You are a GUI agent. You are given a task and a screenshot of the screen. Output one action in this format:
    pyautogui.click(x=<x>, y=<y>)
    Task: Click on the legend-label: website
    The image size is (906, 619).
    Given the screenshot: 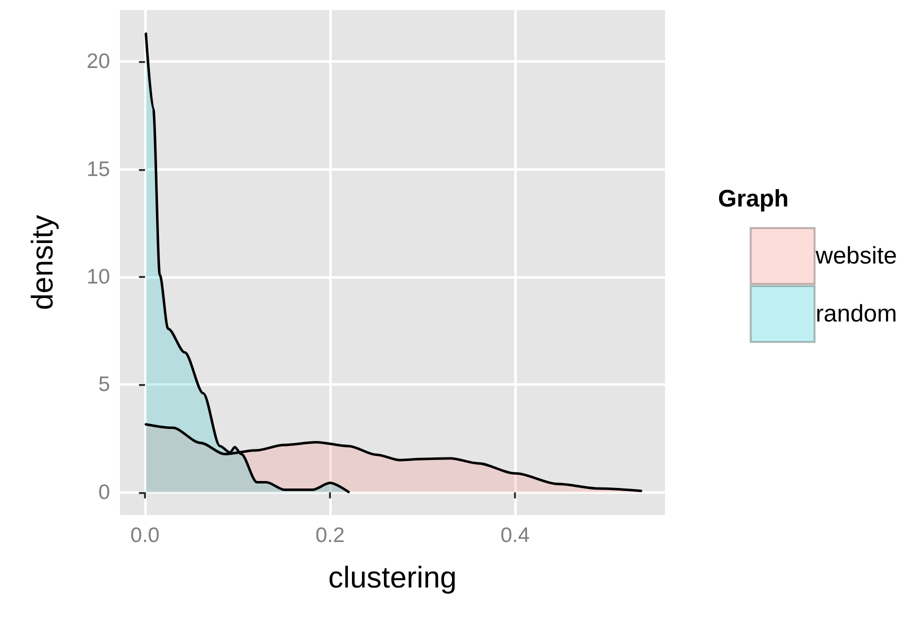 What is the action you would take?
    pyautogui.click(x=855, y=256)
    